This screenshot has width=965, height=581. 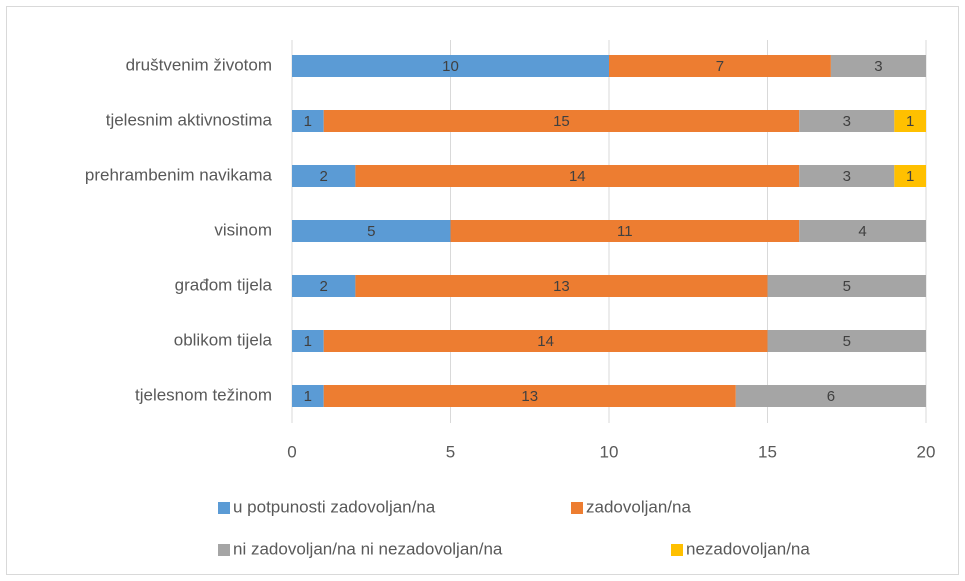 I want to click on y-tick-label: tjelesnim aktivnostima, so click(x=189, y=119).